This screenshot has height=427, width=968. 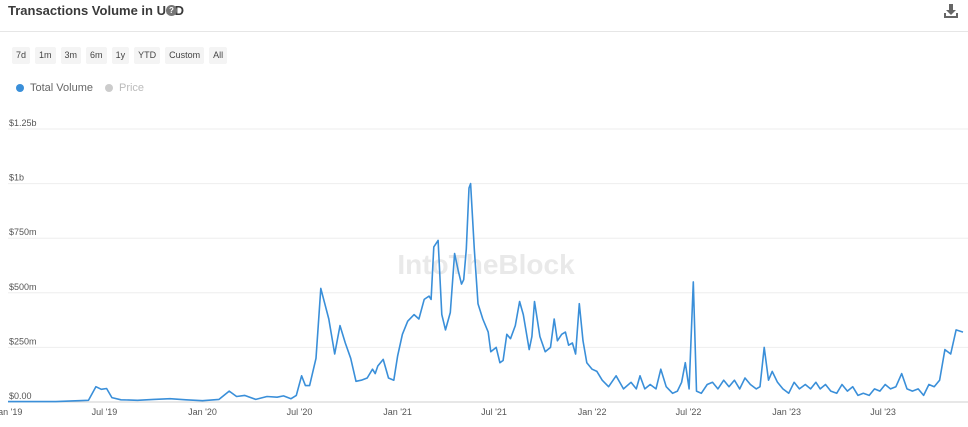 What do you see at coordinates (689, 412) in the screenshot?
I see `x-tick-label: Jul '22` at bounding box center [689, 412].